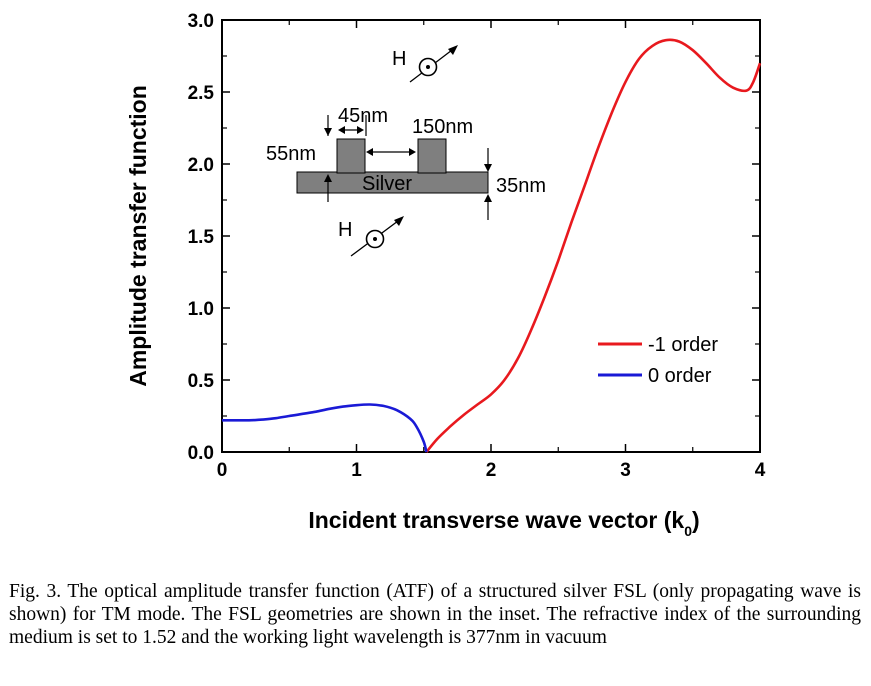 Image resolution: width=871 pixels, height=686 pixels. I want to click on x-tick-label: 4, so click(760, 470).